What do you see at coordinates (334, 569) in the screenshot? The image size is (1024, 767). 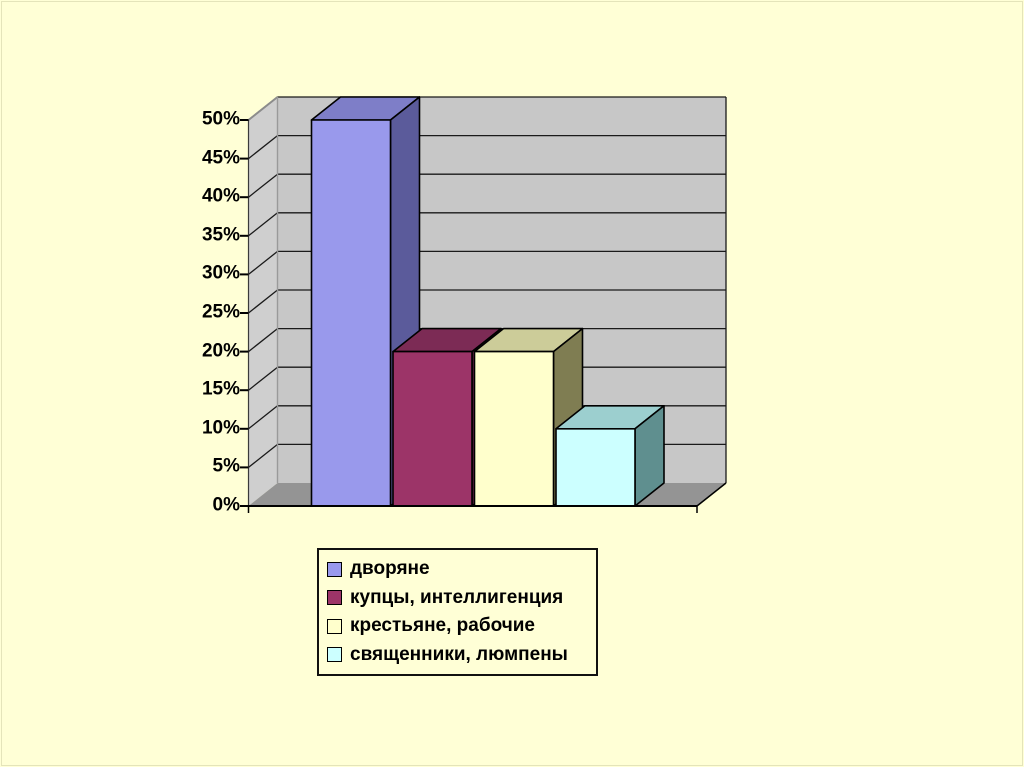 I see `legend-swatch-dvoryane` at bounding box center [334, 569].